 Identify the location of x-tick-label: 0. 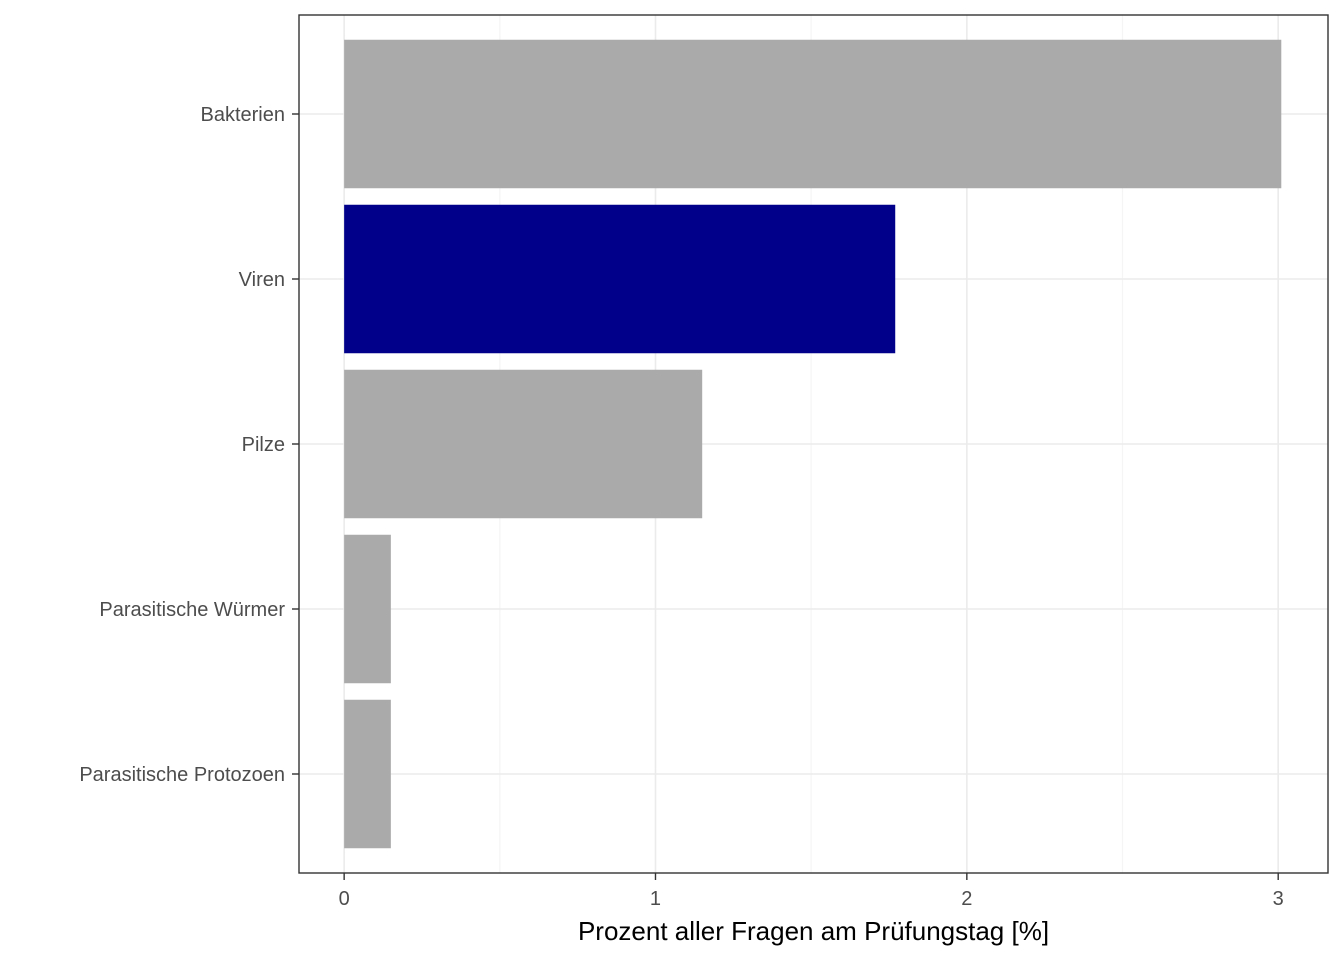
(344, 899).